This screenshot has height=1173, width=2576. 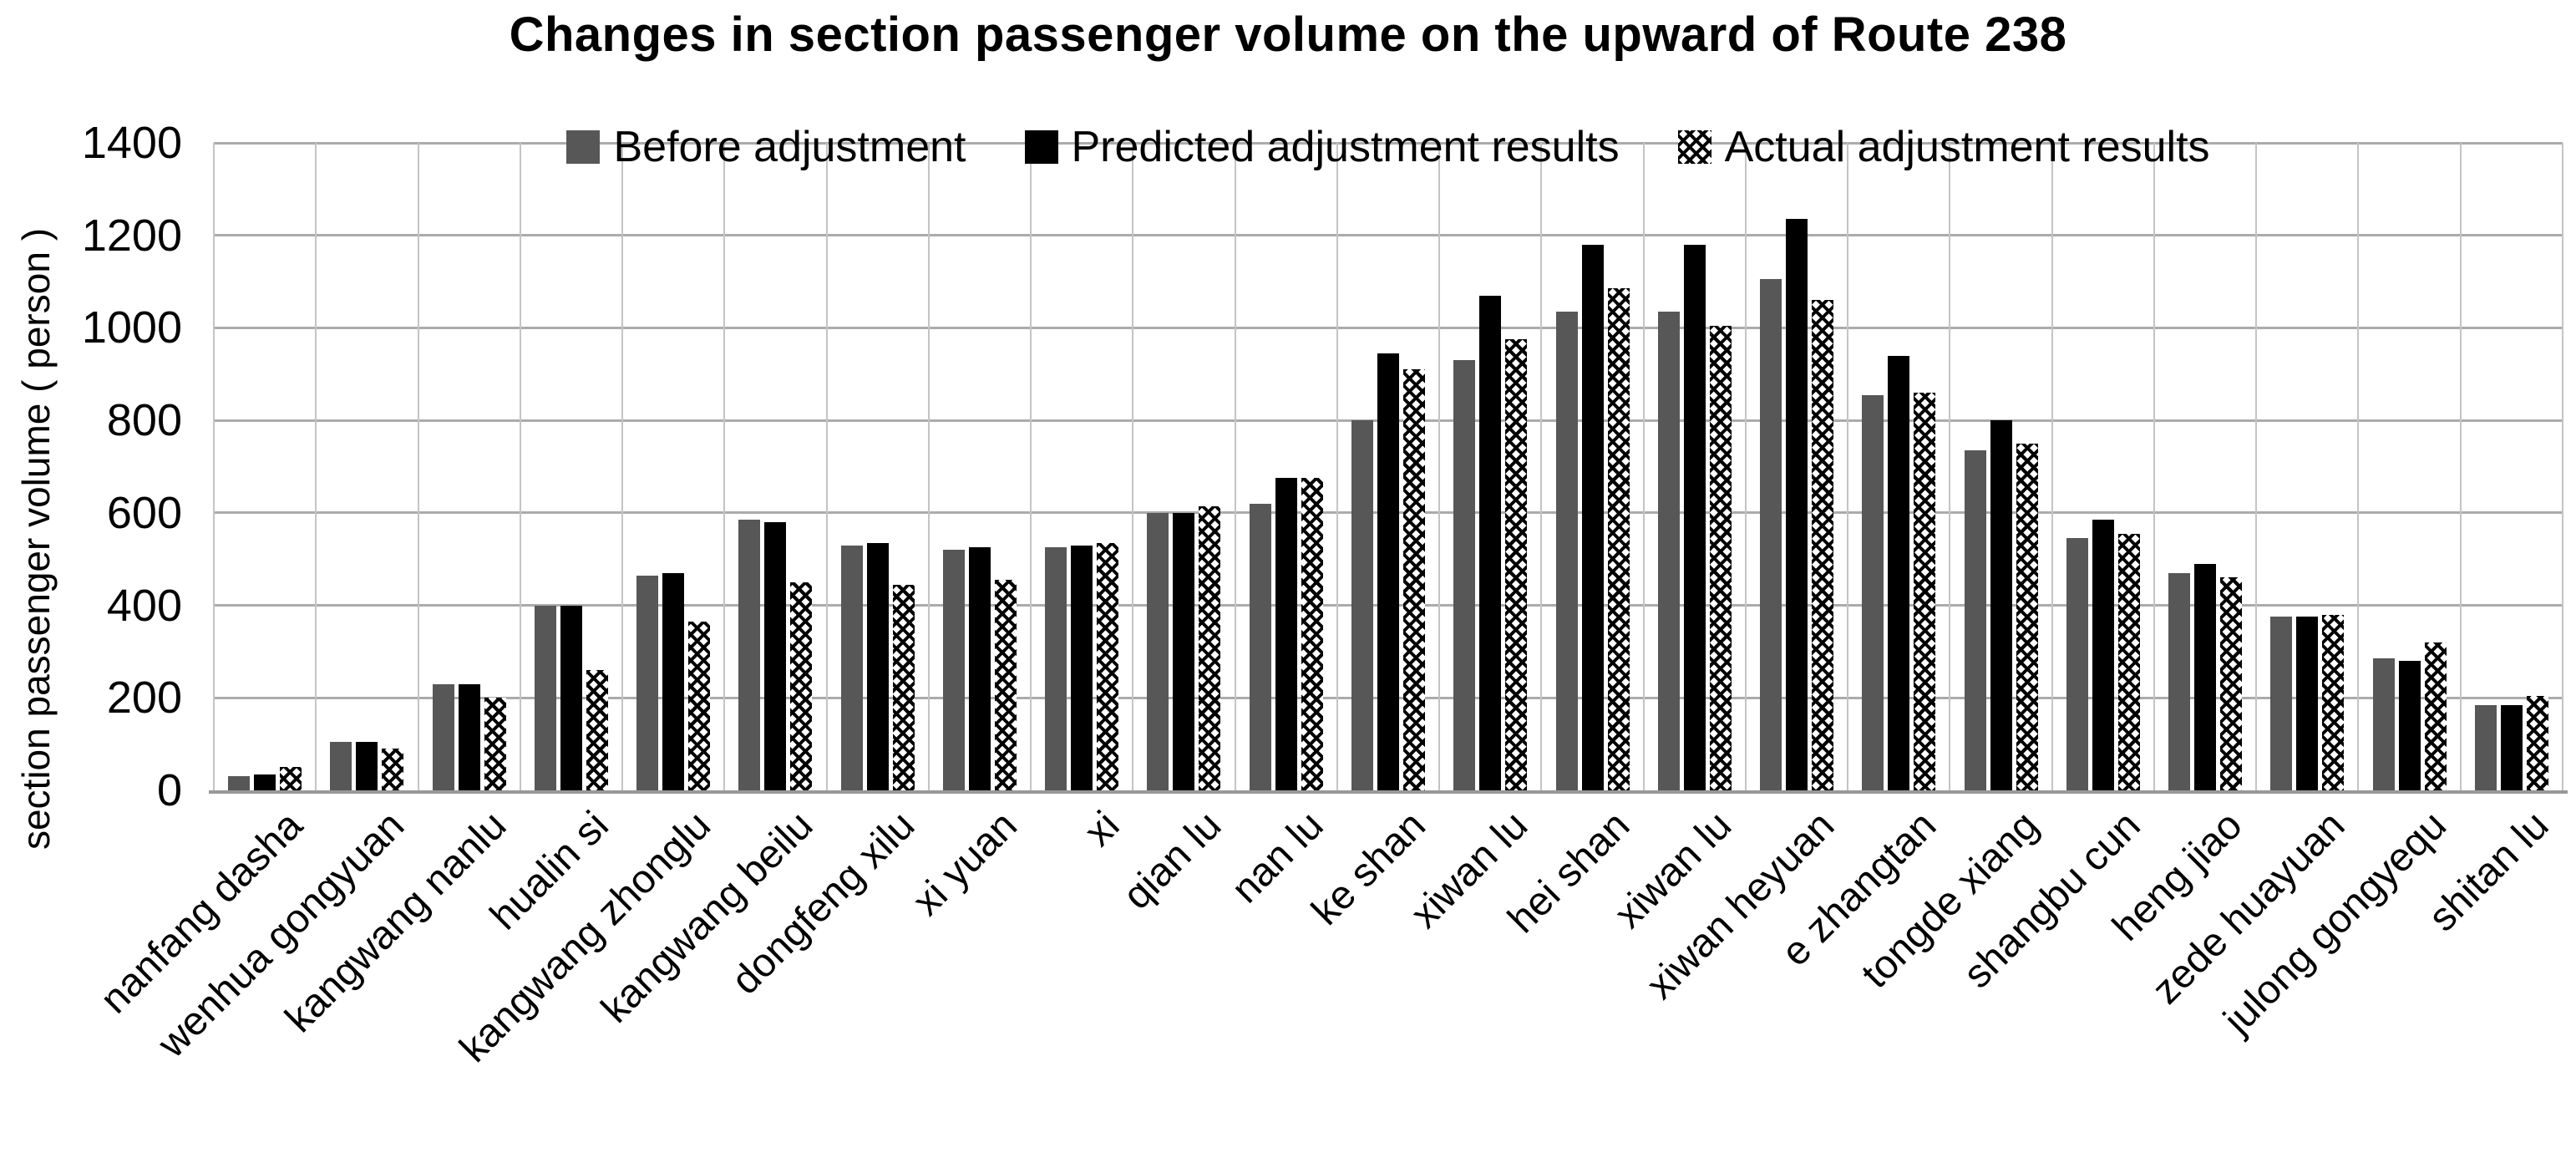 I want to click on legend-item: Actual adjustment results, so click(x=1943, y=147).